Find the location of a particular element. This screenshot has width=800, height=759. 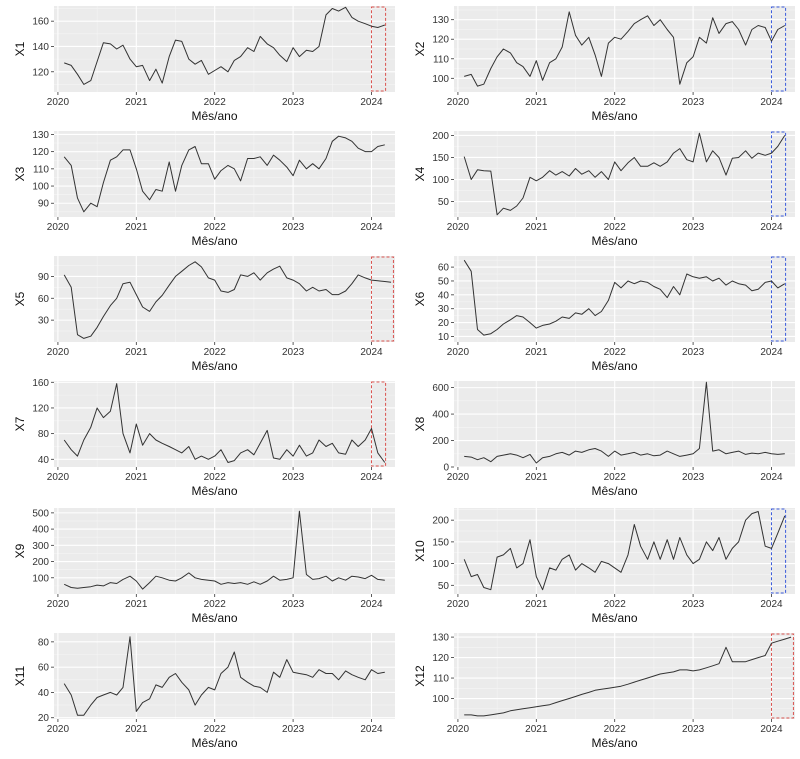

y-tick-label: 20 is located at coordinates (444, 323).